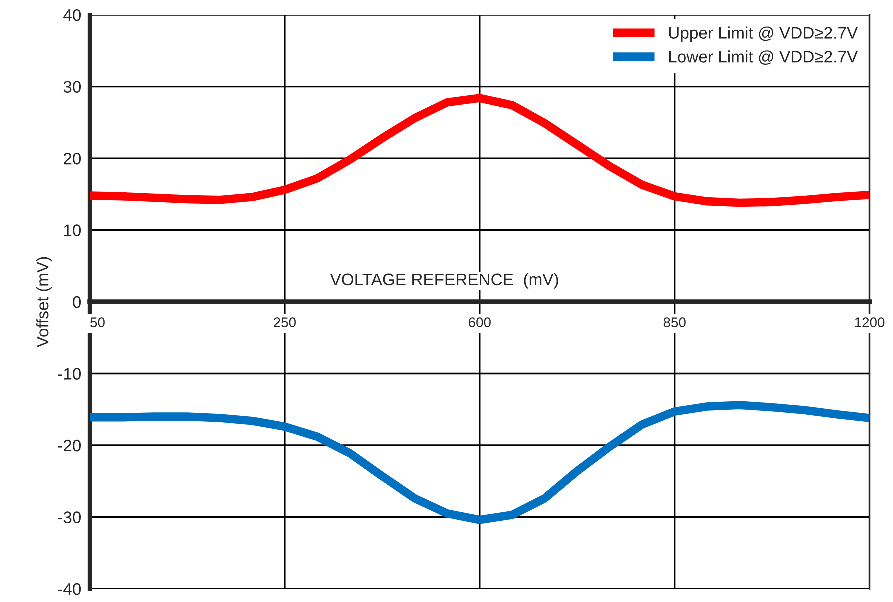  Describe the element at coordinates (480, 323) in the screenshot. I see `x-tick-label: 600` at that location.